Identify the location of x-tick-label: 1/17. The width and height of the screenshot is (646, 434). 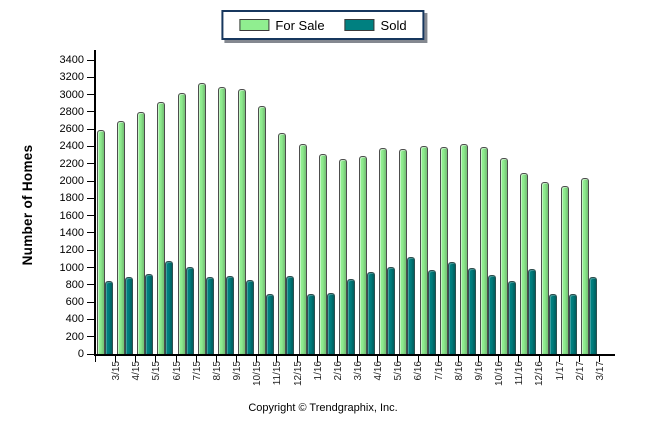
(560, 371).